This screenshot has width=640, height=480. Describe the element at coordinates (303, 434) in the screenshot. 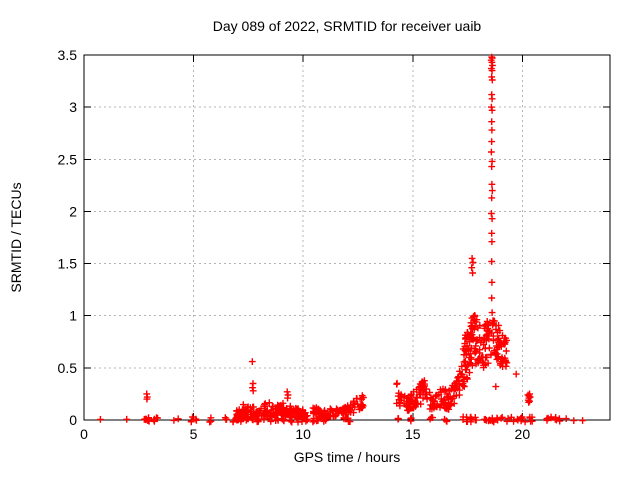

I see `x-tick-label: 10` at that location.